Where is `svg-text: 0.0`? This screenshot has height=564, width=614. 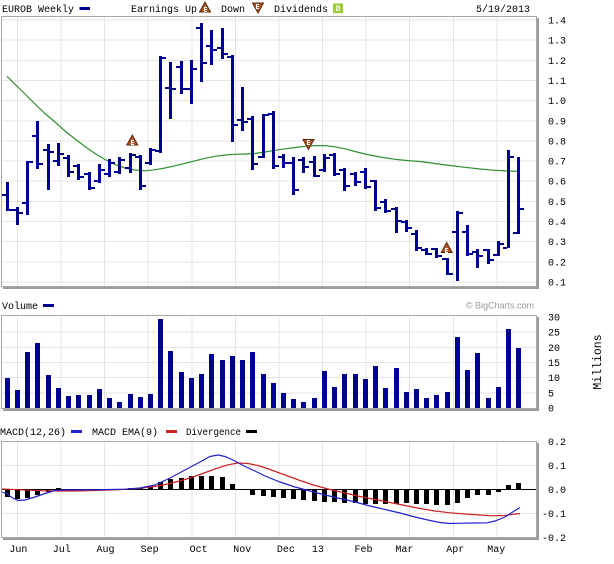
svg-text: 0.0 is located at coordinates (557, 491).